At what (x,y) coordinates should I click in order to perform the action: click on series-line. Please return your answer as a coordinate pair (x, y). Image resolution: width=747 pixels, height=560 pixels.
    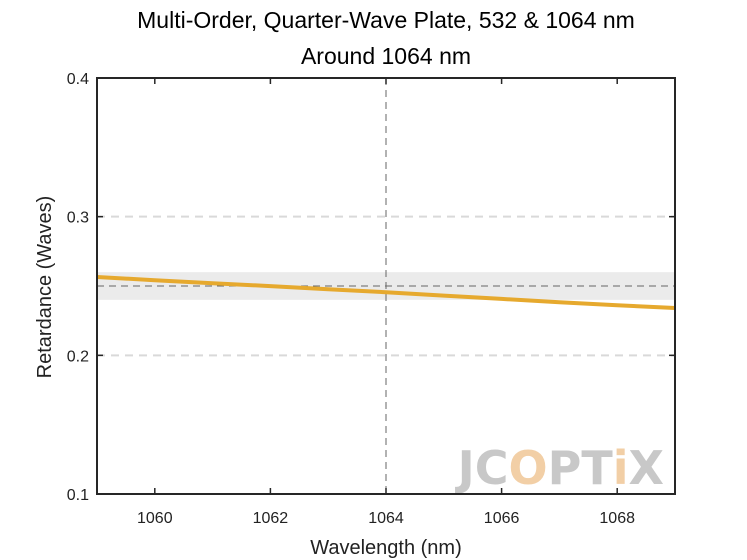
    Looking at the image, I should click on (386, 292).